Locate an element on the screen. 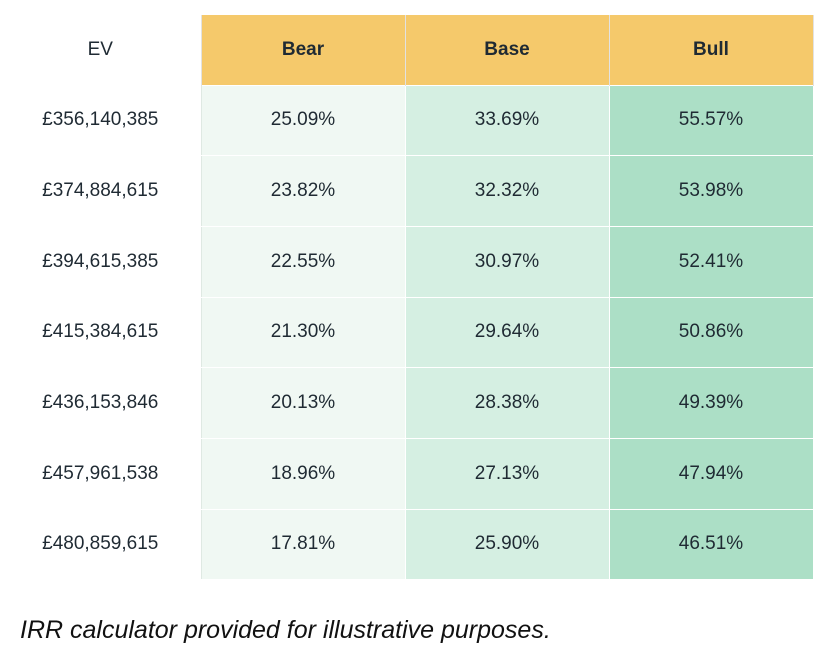  table-row: £457,961,538 18.96% 27.13% 47.94% is located at coordinates (407, 473).